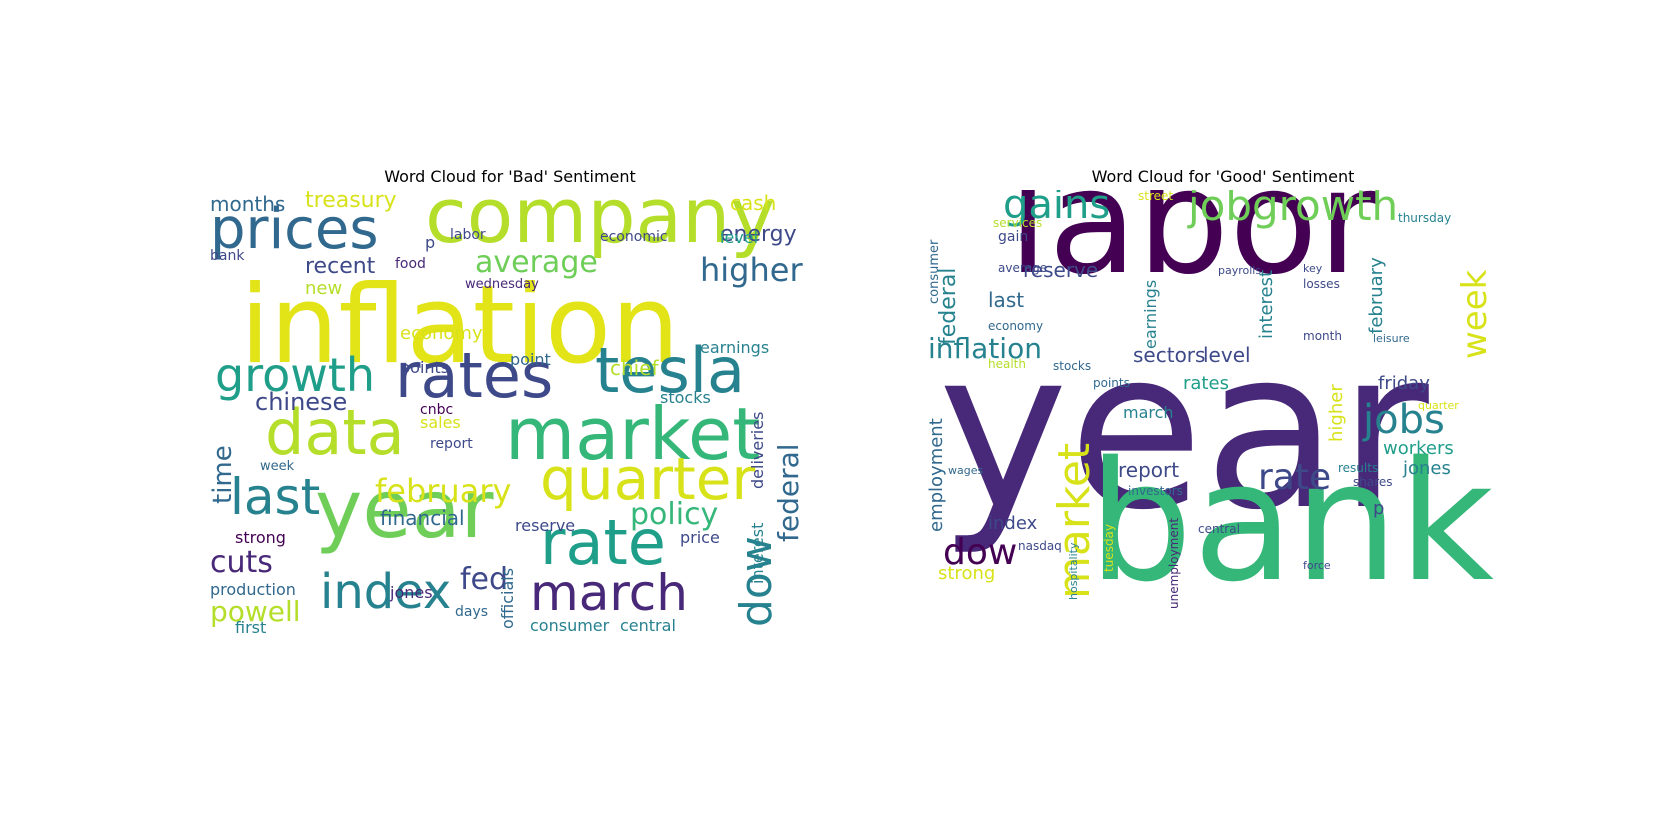 The width and height of the screenshot is (1677, 815). Describe the element at coordinates (251, 627) in the screenshot. I see `word-first: first` at that location.